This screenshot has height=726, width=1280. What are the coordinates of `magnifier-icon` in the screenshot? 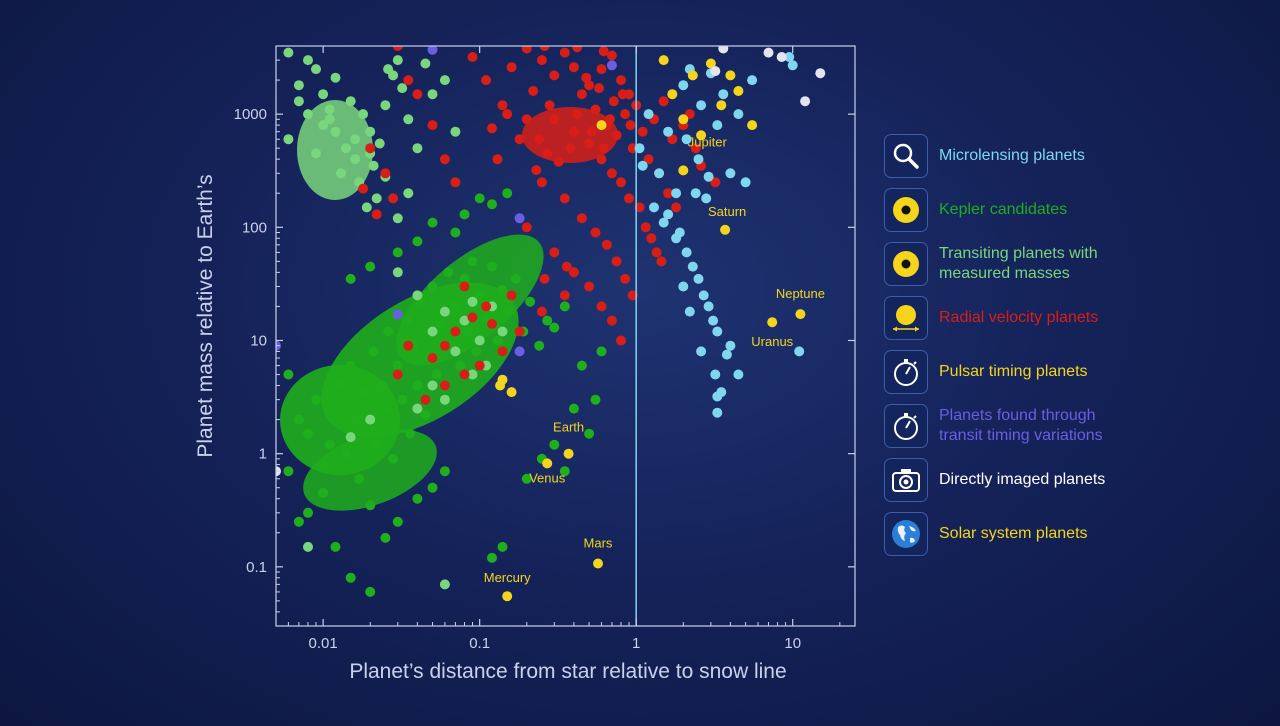 It's located at (906, 156).